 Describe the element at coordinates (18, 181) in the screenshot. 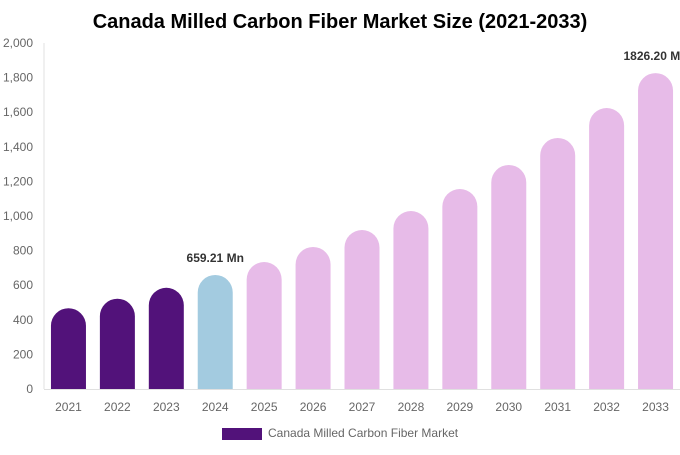

I see `y-tick-label: 1,200` at that location.